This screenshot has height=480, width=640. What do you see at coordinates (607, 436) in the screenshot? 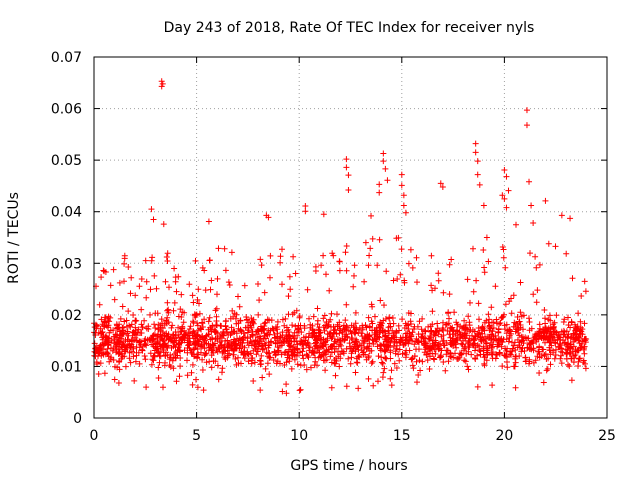
I see `x-tick-label: 25` at bounding box center [607, 436].